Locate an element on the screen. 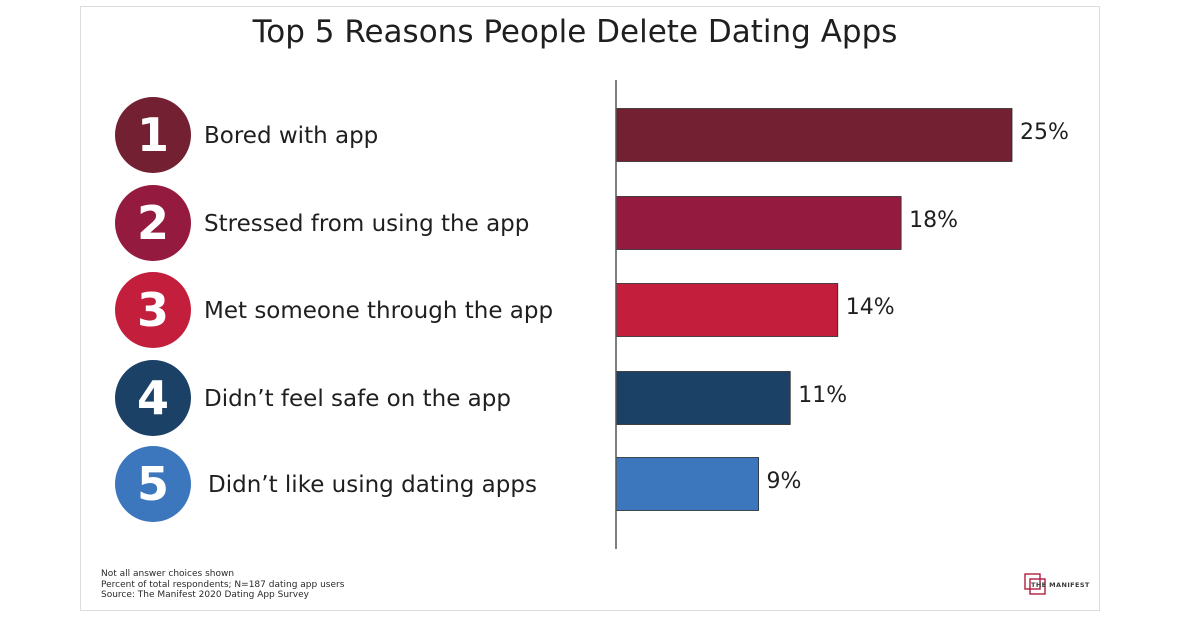 This screenshot has height=617, width=1179. value-label: 14% is located at coordinates (870, 307).